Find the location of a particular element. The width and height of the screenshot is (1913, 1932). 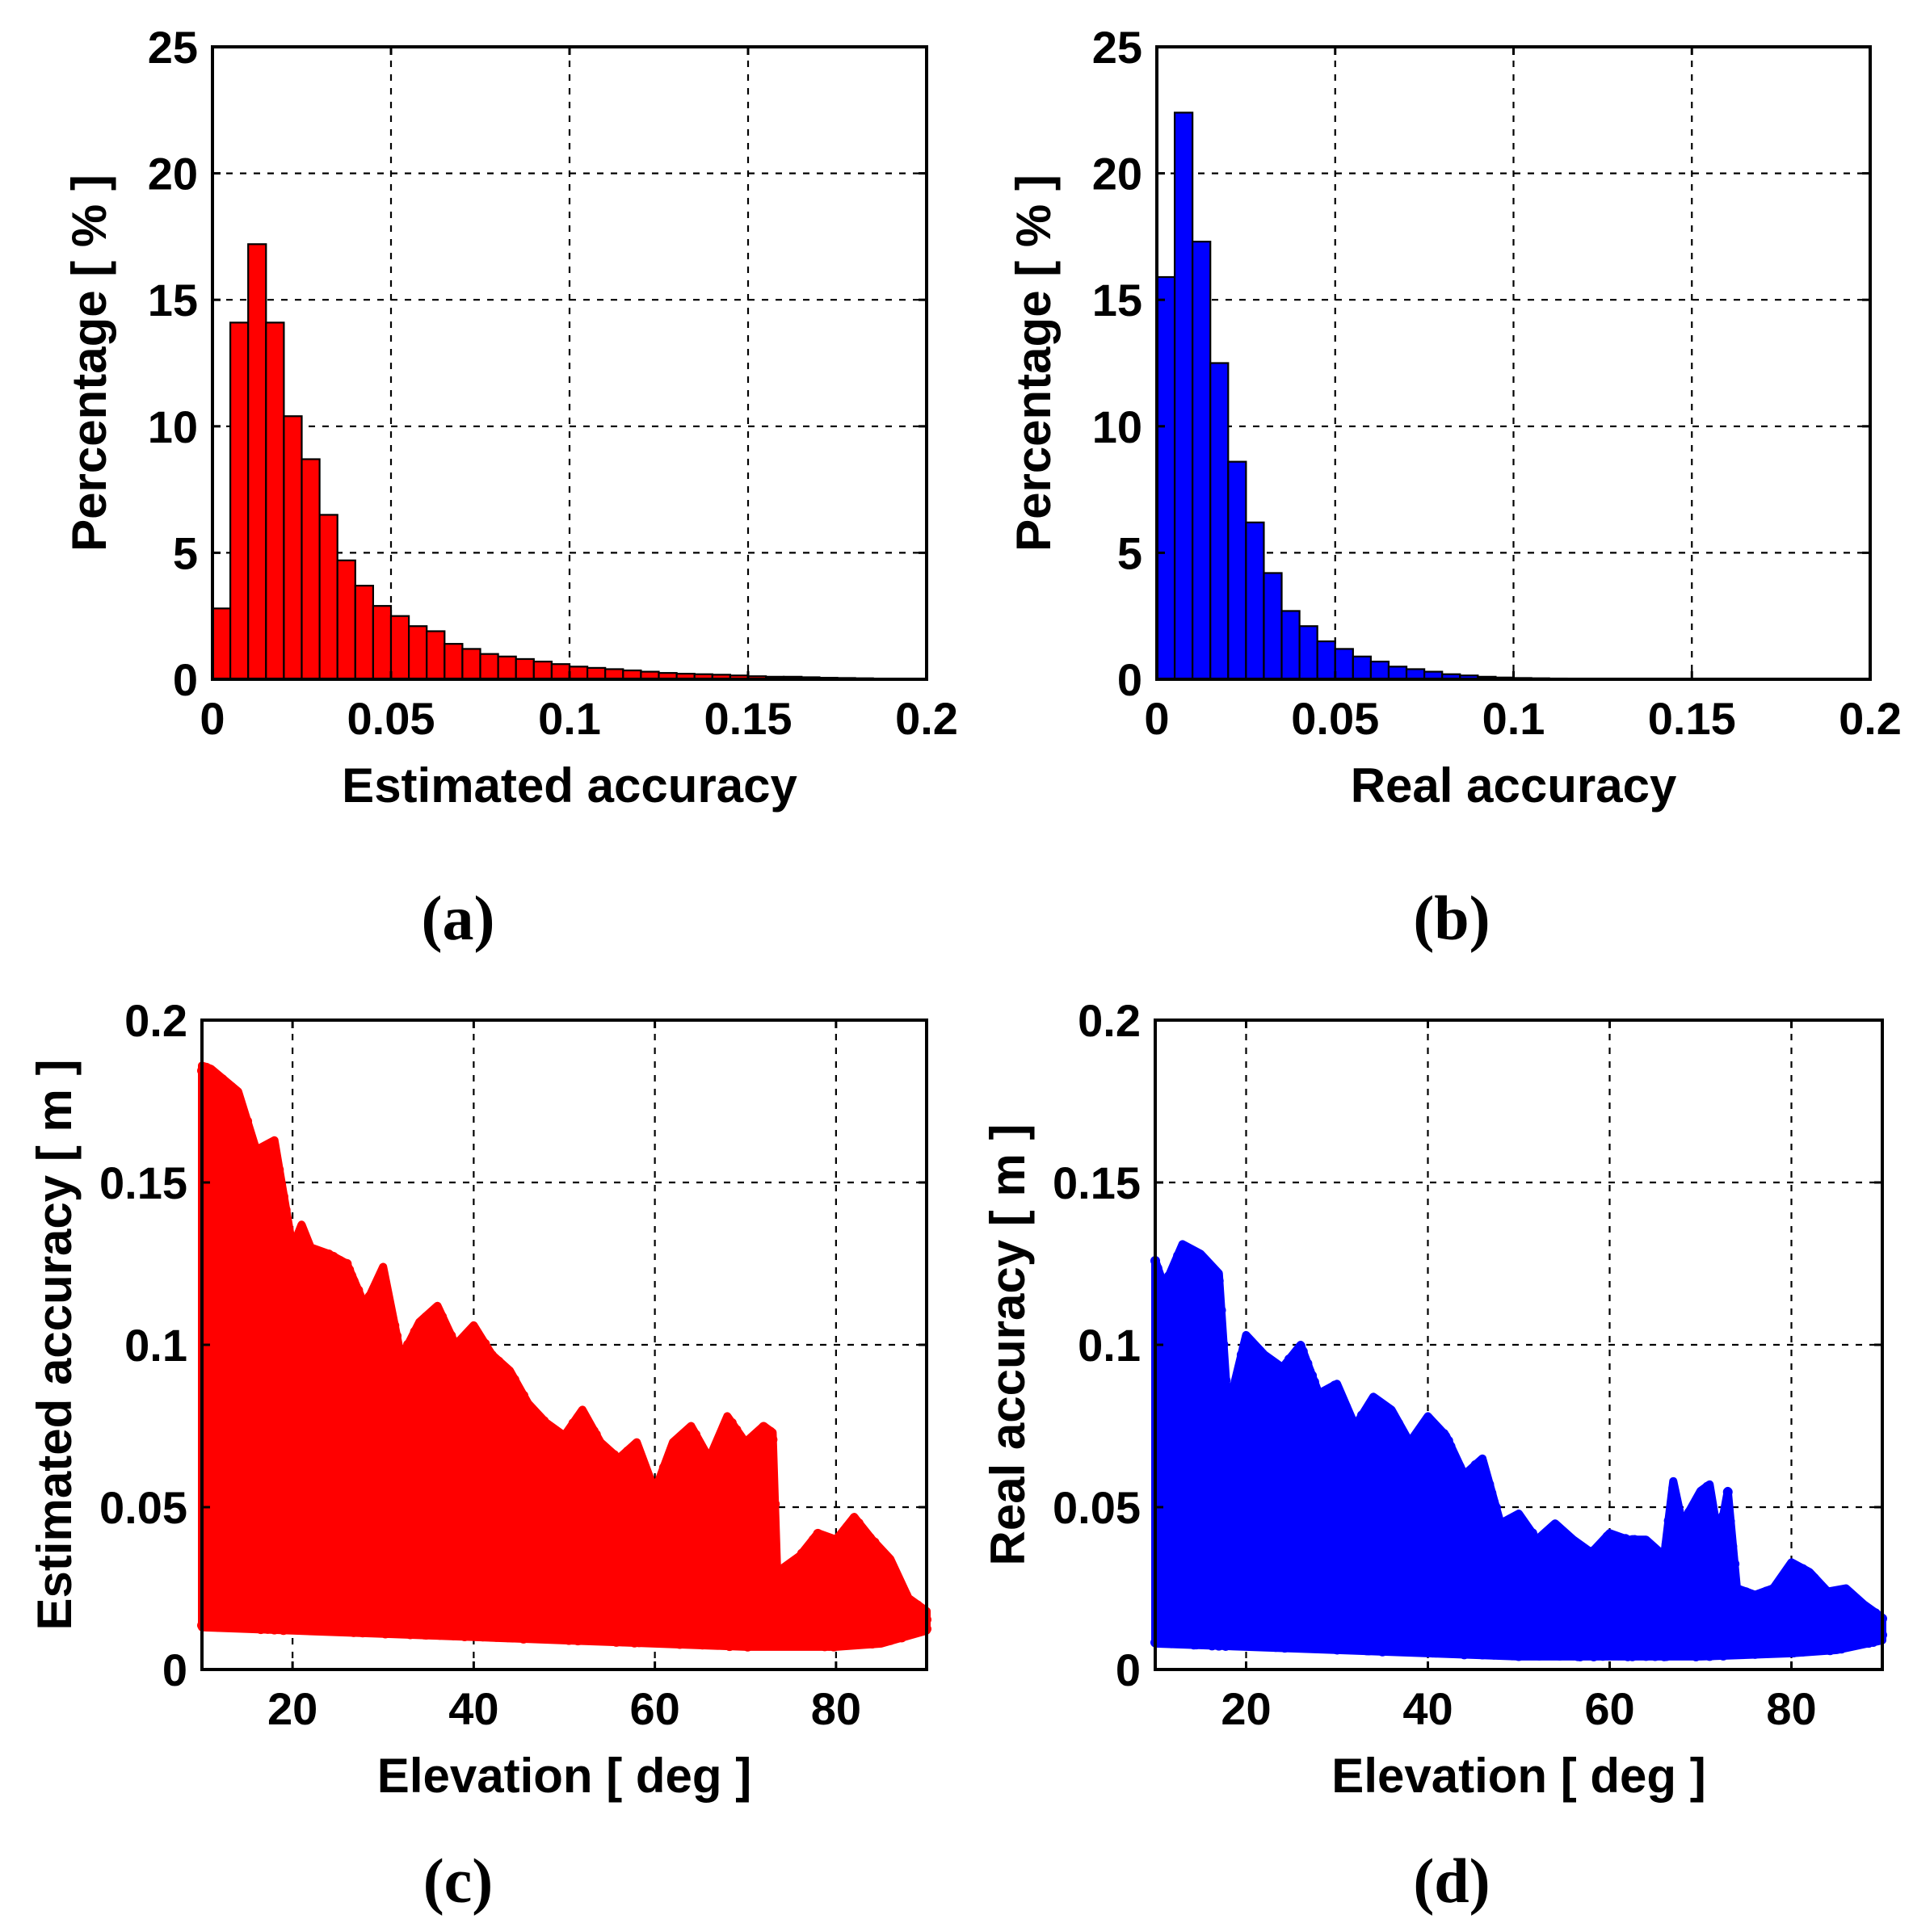

bars is located at coordinates (542, 462).